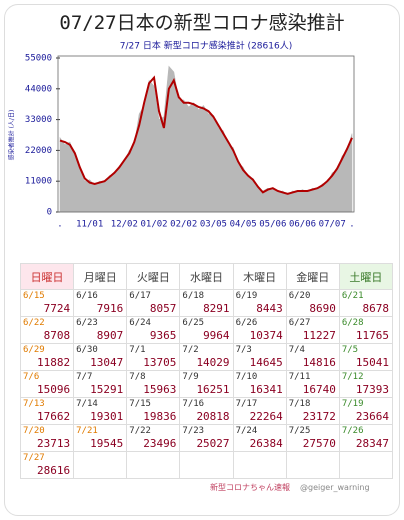  Describe the element at coordinates (266, 389) in the screenshot. I see `estimate: 16341` at that location.